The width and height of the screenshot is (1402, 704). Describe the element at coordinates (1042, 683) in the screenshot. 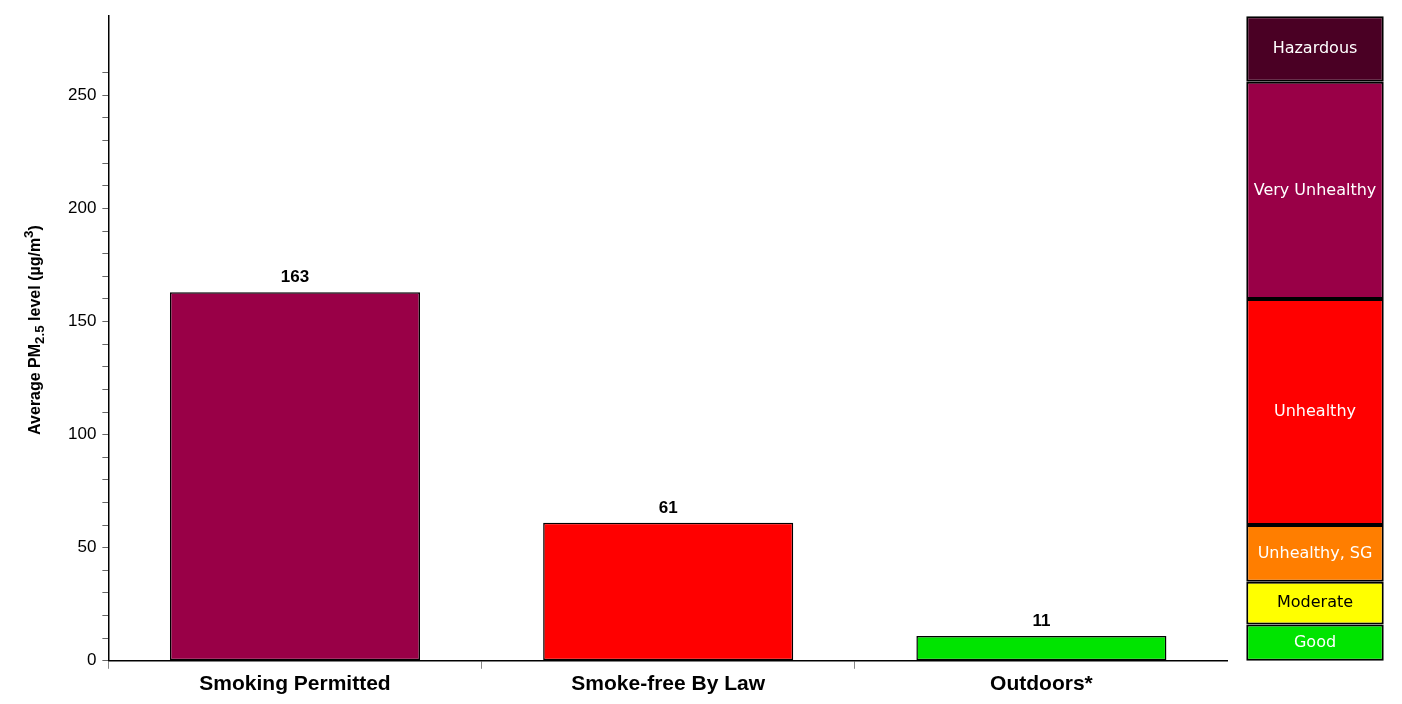

I see `x-tick-label: Outdoors*` at that location.